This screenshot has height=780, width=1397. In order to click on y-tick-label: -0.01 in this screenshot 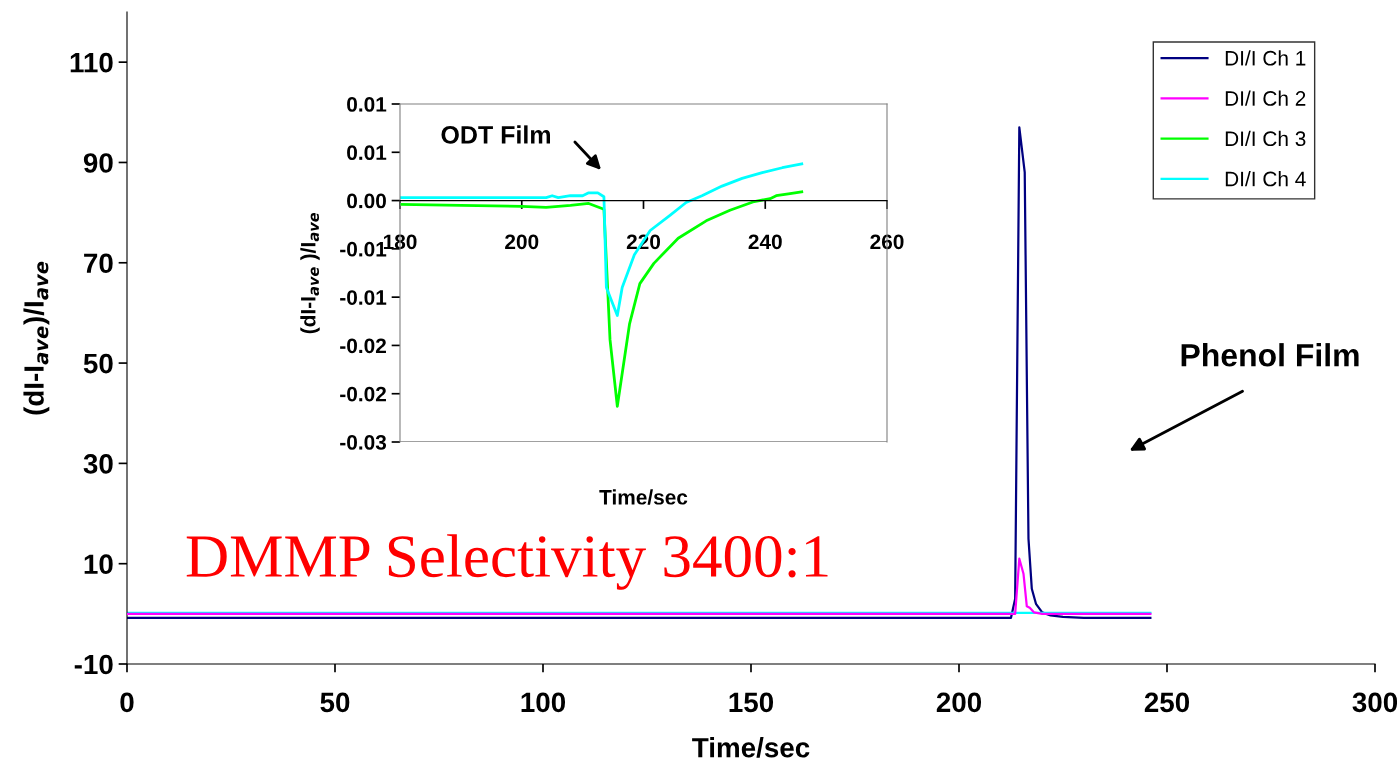, I will do `click(363, 297)`.